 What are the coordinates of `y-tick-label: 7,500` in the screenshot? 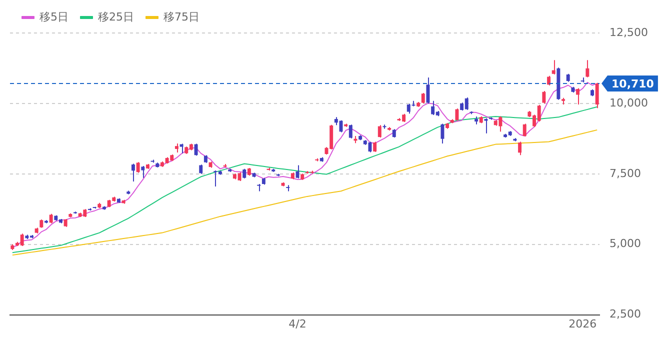 It's located at (626, 173).